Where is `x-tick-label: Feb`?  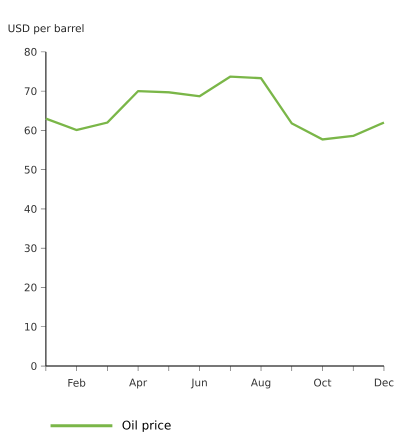
x-tick-label: Feb is located at coordinates (77, 382).